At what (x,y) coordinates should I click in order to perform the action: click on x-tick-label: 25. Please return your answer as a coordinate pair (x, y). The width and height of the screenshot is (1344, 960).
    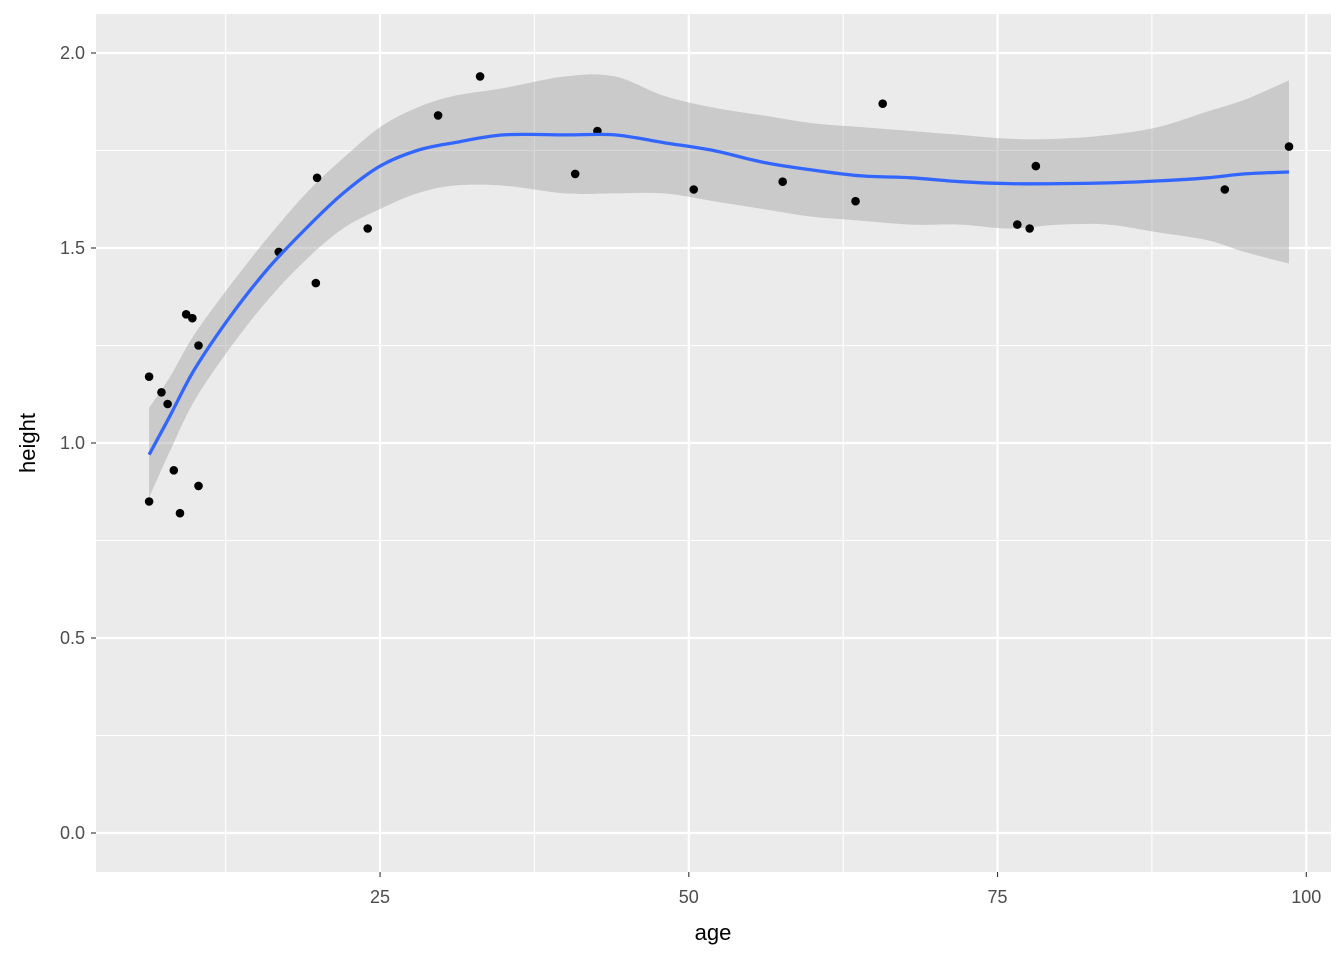
    Looking at the image, I should click on (380, 897).